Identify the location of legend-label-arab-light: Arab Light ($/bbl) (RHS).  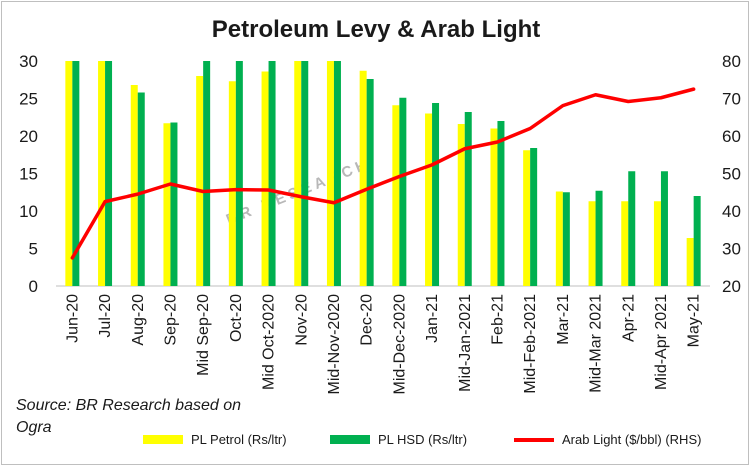
(632, 439).